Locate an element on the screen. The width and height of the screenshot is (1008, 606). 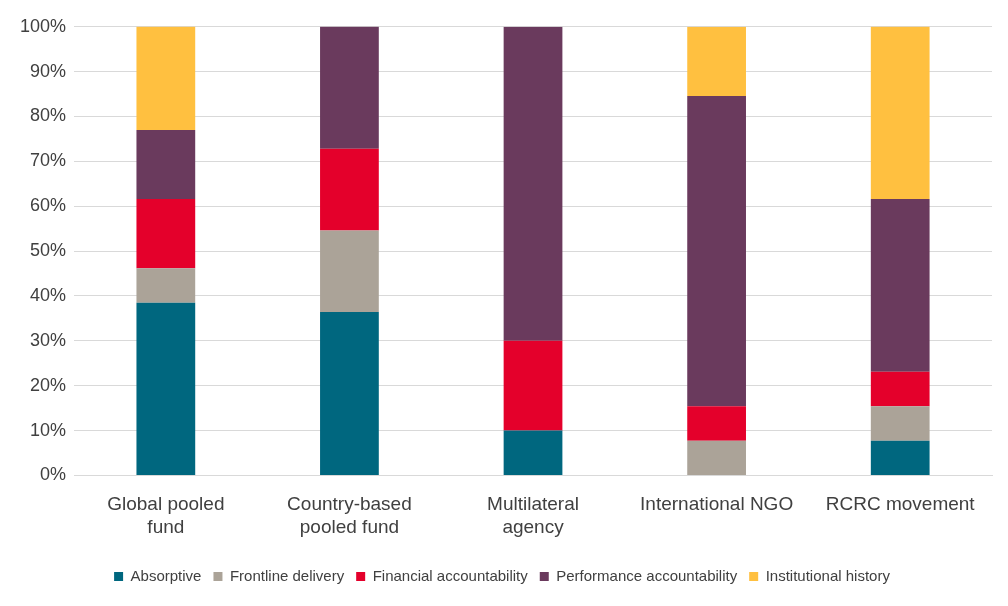
y-tick-label: 30% is located at coordinates (48, 339).